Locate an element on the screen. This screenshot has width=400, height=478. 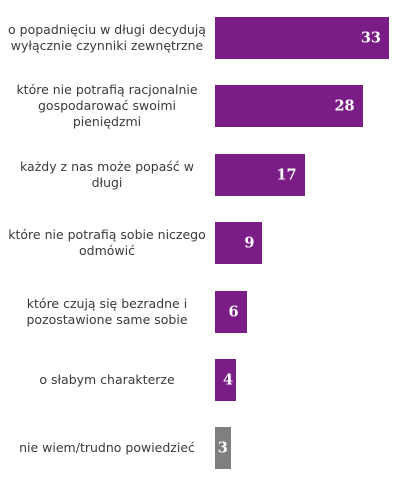
category-label: każdy z nas może popaść w długi is located at coordinates (107, 174).